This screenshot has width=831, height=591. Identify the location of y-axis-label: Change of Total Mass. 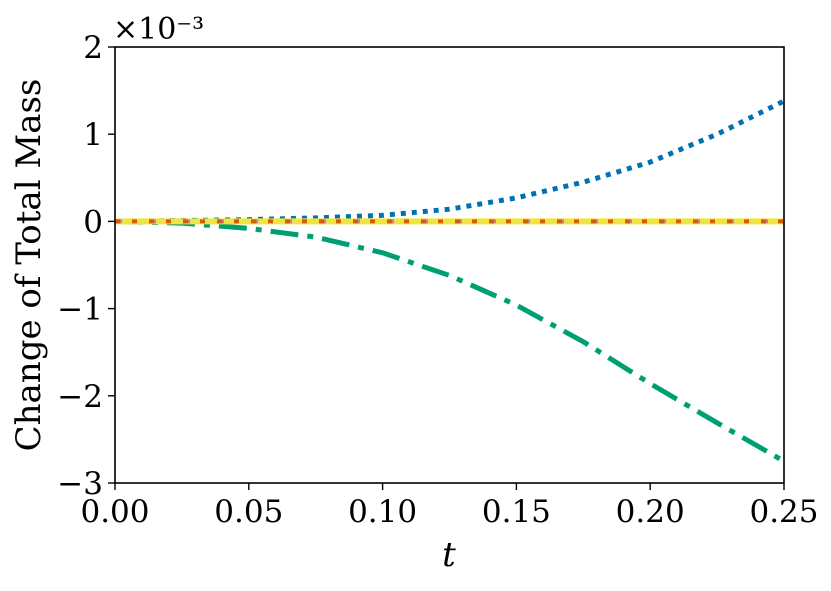
(29, 265).